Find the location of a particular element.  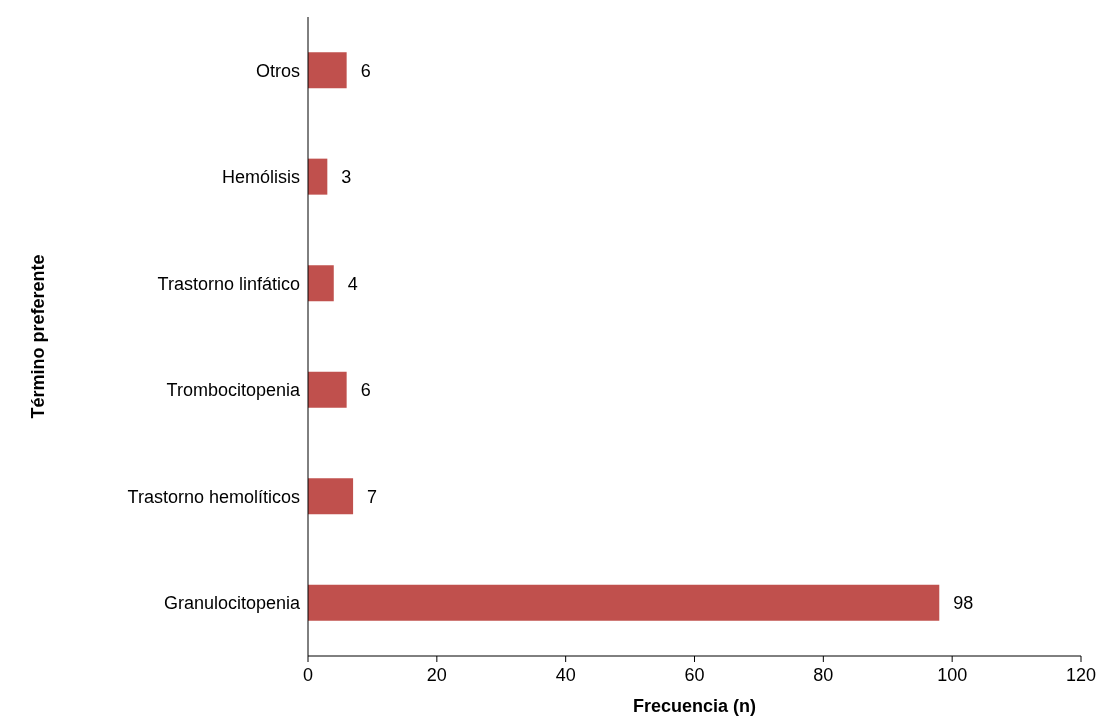

data-label: 7 is located at coordinates (372, 496).